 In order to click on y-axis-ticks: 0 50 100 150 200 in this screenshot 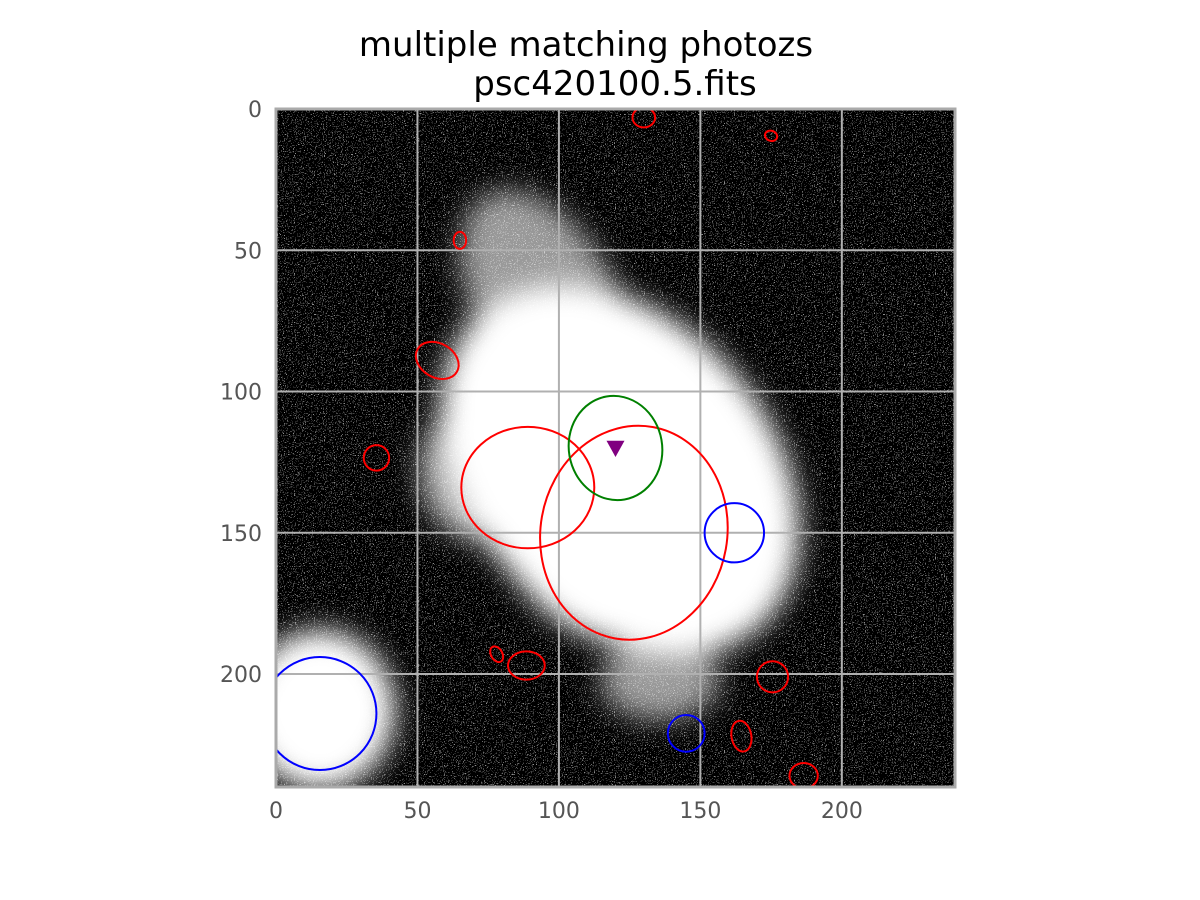, I will do `click(241, 393)`.